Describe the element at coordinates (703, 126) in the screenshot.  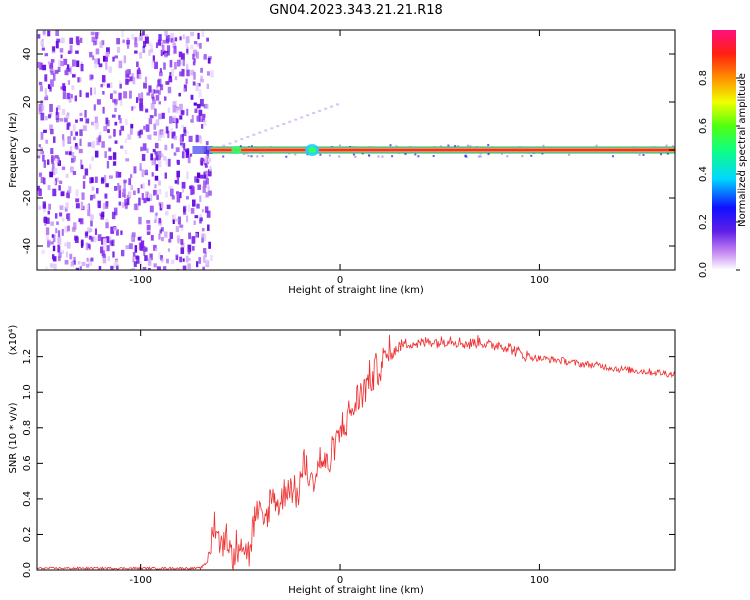
I see `colorbar-tick-label: 0.6` at that location.